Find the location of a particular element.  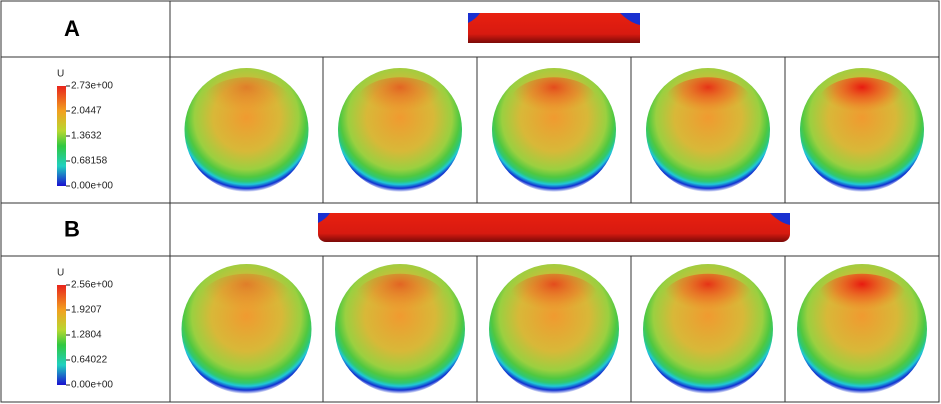

panel-label: A is located at coordinates (72, 28).